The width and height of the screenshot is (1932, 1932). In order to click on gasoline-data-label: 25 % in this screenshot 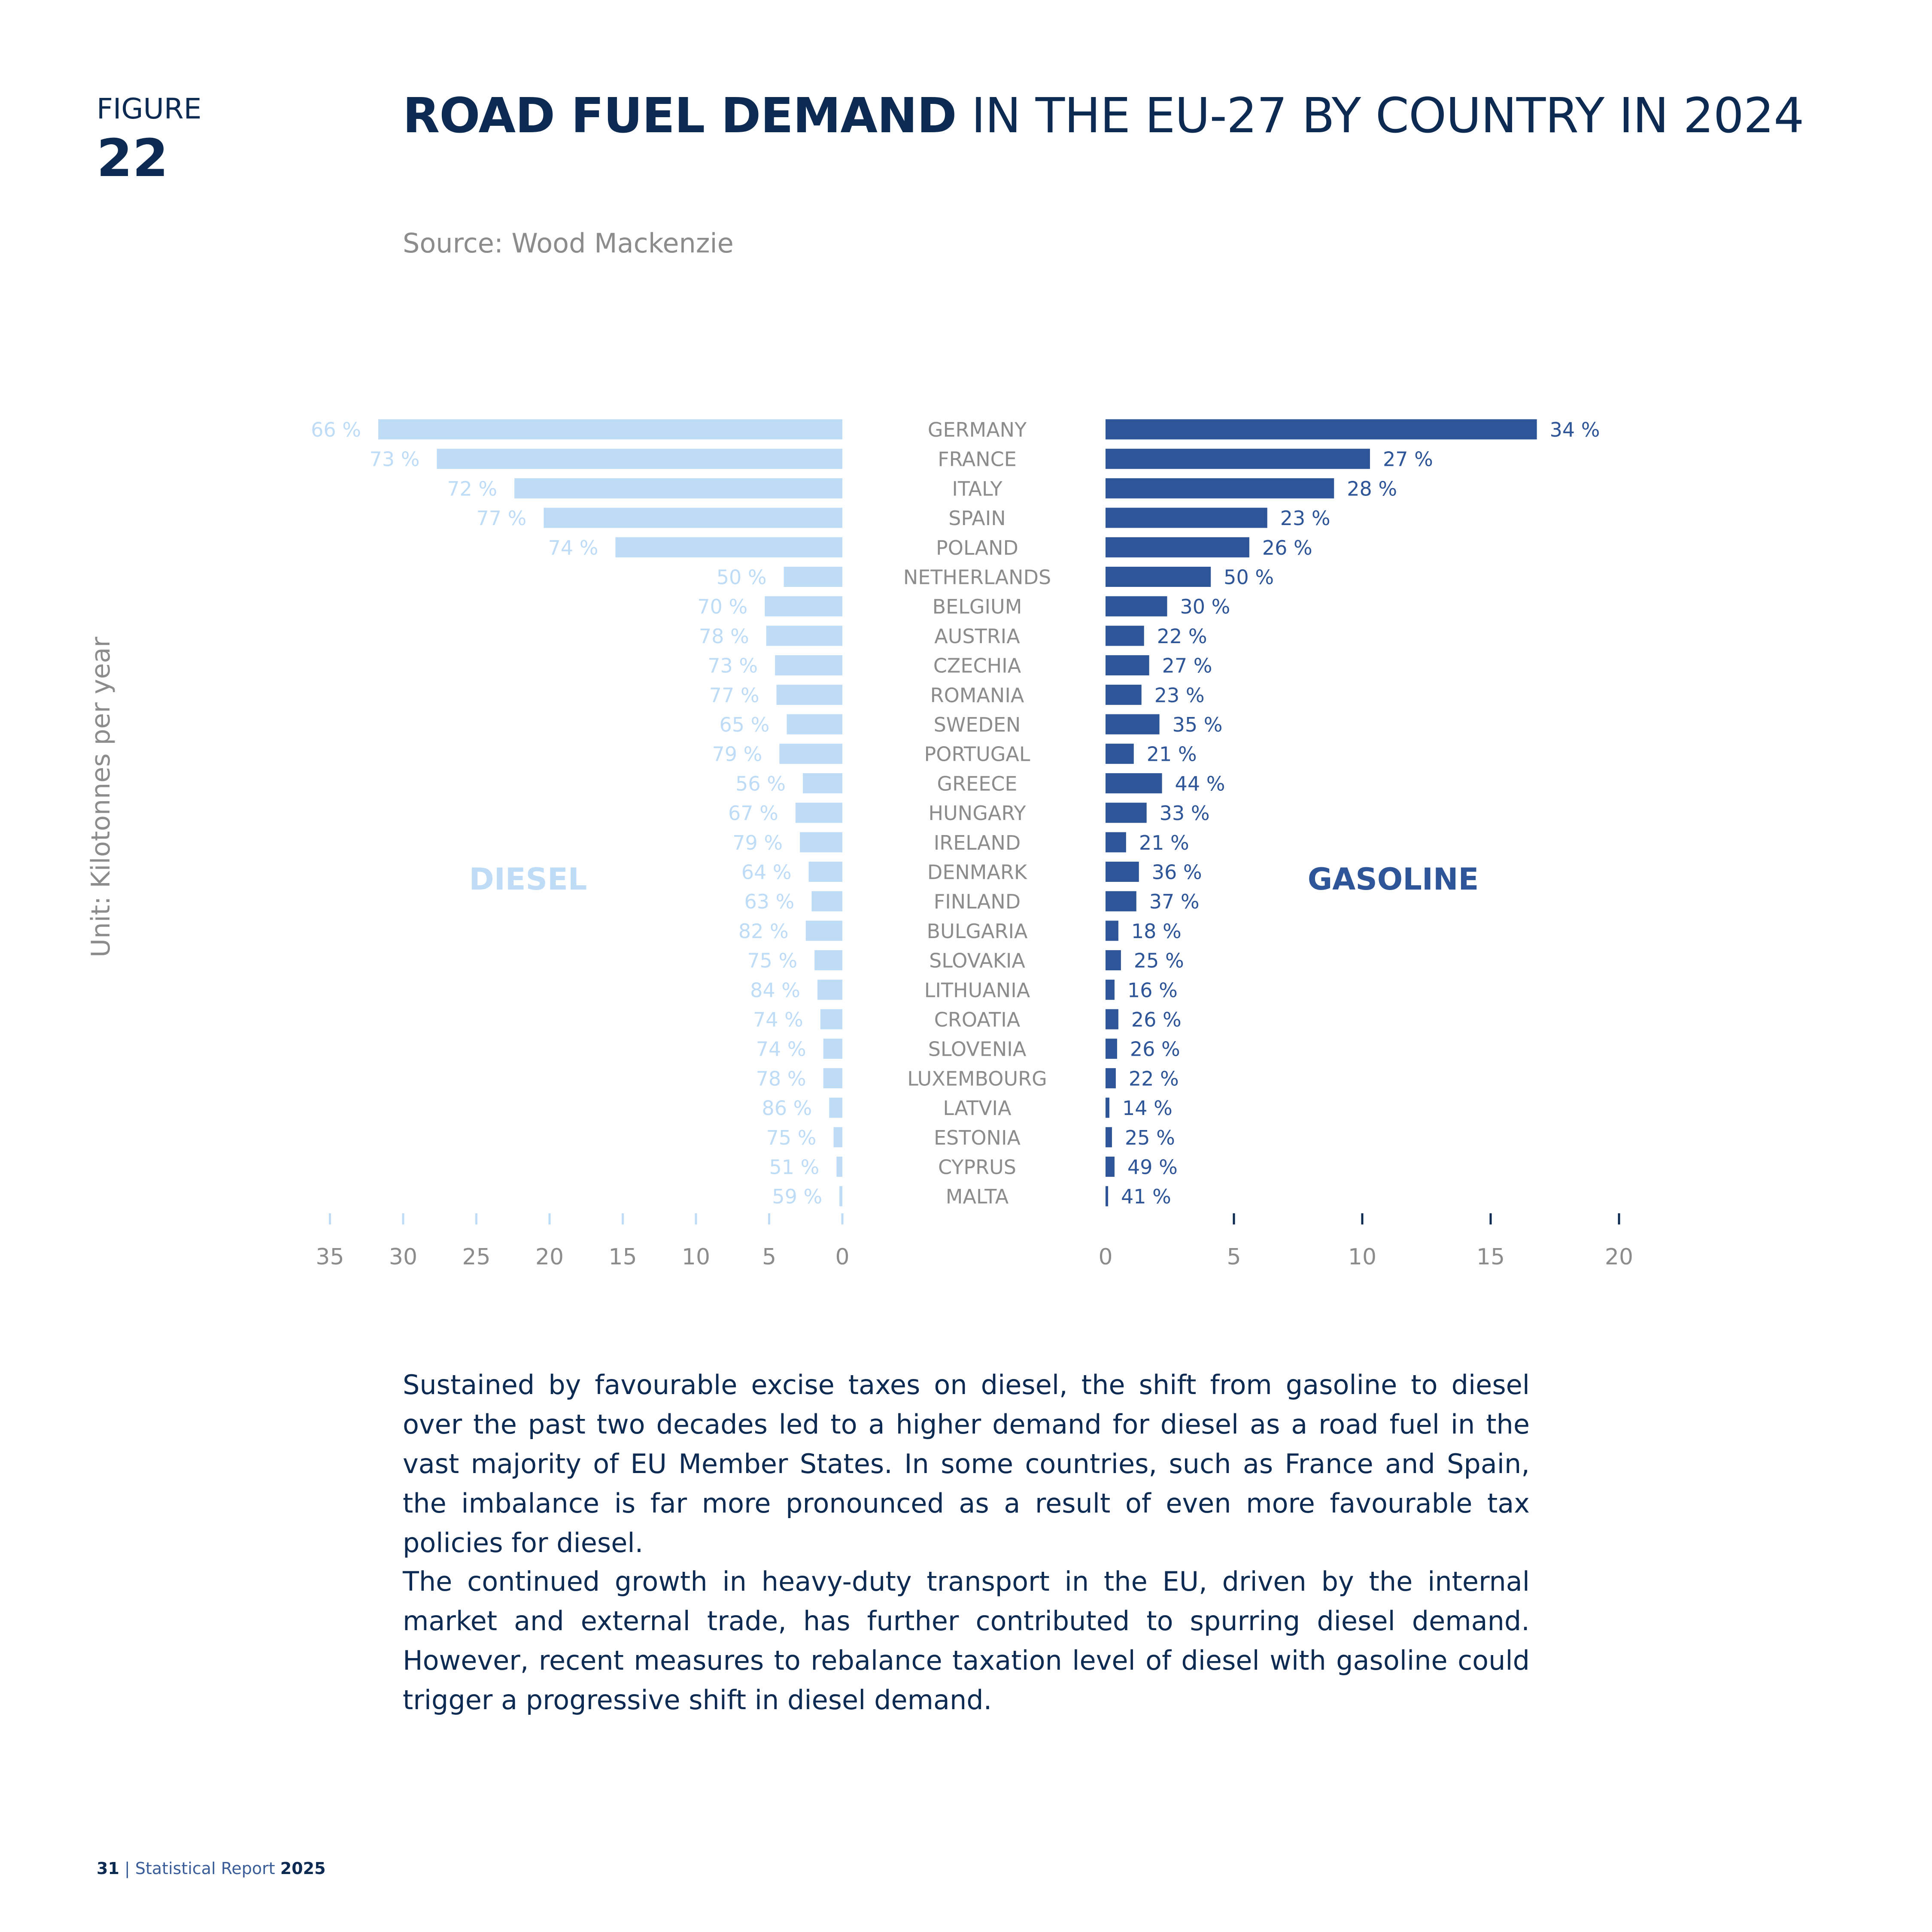, I will do `click(1159, 961)`.